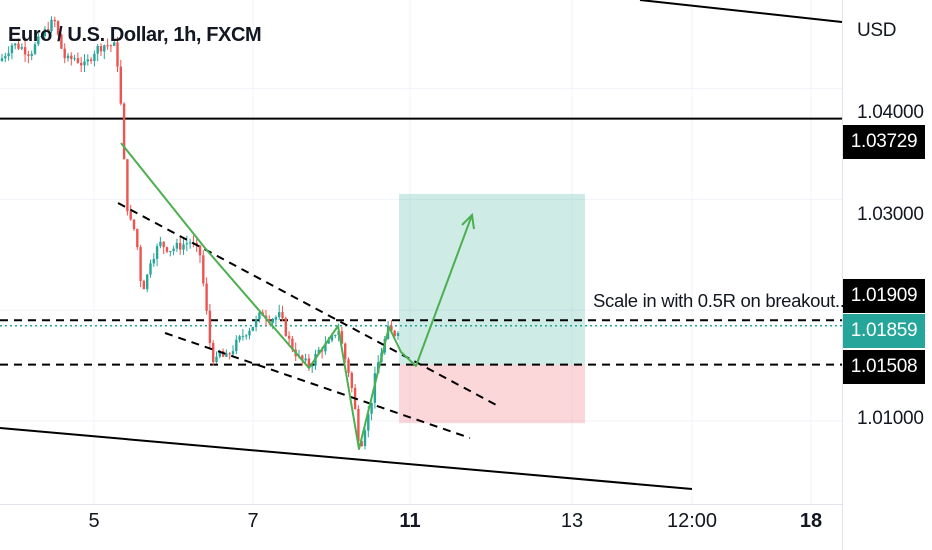 The width and height of the screenshot is (932, 550). What do you see at coordinates (884, 142) in the screenshot?
I see `price-tag-level: 1.03729` at bounding box center [884, 142].